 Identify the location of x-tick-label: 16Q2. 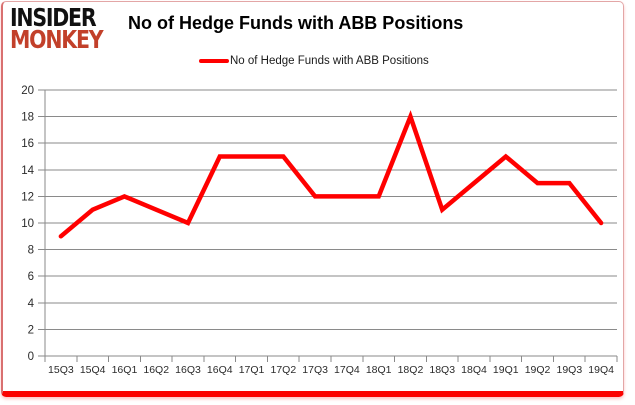
(156, 370).